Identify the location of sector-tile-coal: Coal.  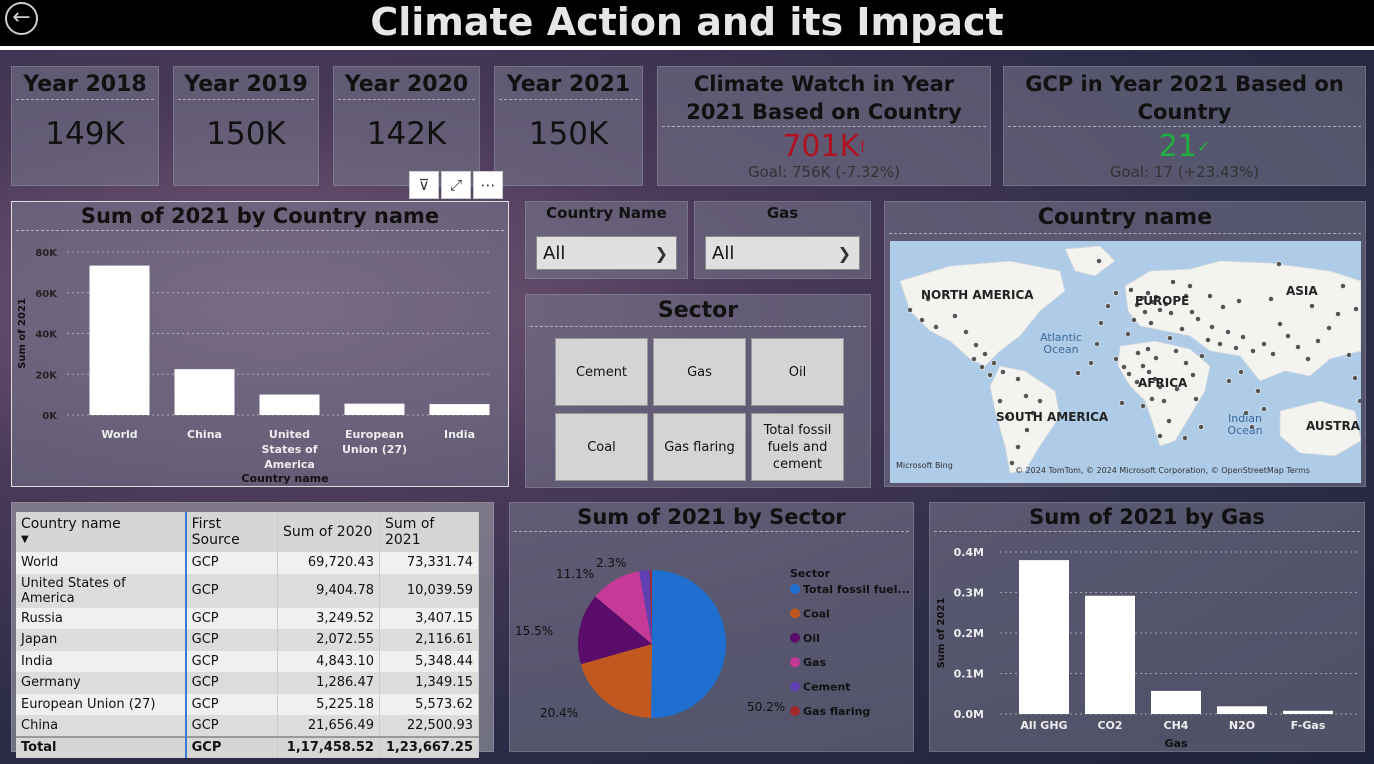
(601, 447).